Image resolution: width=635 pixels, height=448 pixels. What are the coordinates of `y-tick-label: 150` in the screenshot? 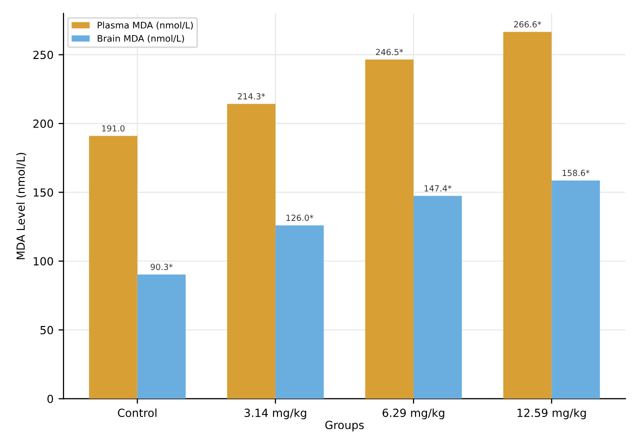 It's located at (44, 192).